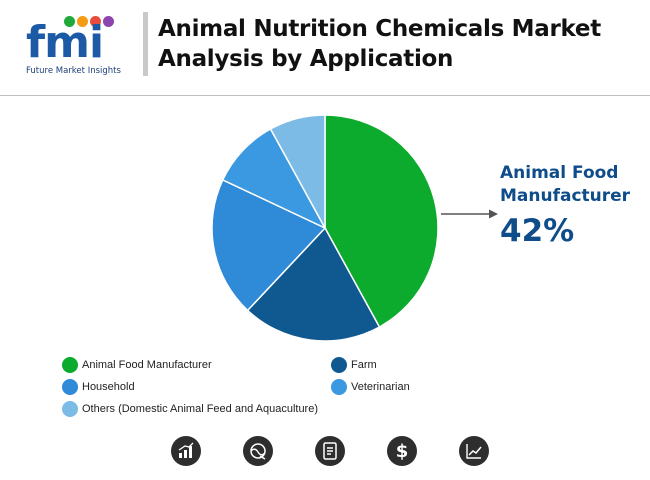 This screenshot has height=480, width=650. I want to click on logo-wordmark: fmi, so click(65, 42).